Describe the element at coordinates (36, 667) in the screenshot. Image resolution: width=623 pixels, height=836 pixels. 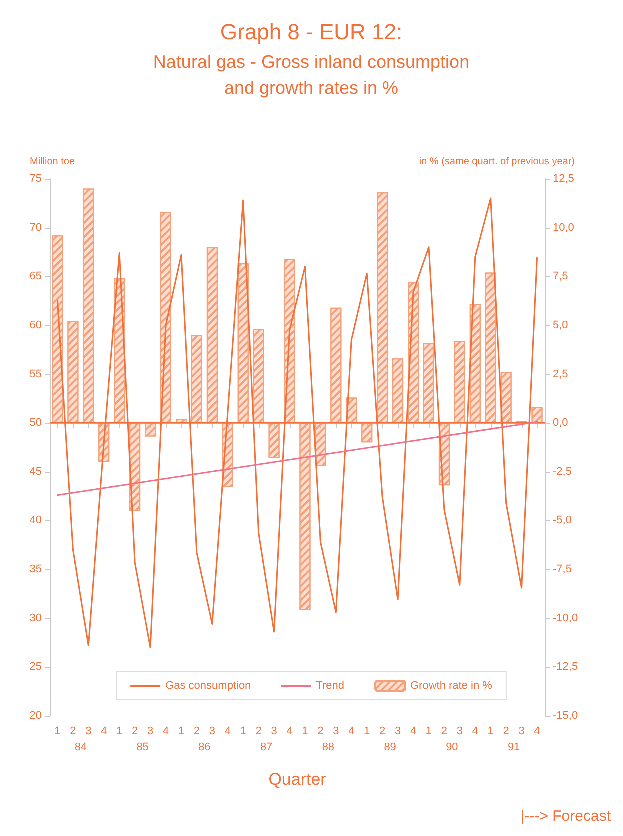
I see `y-tick-label: 25` at that location.